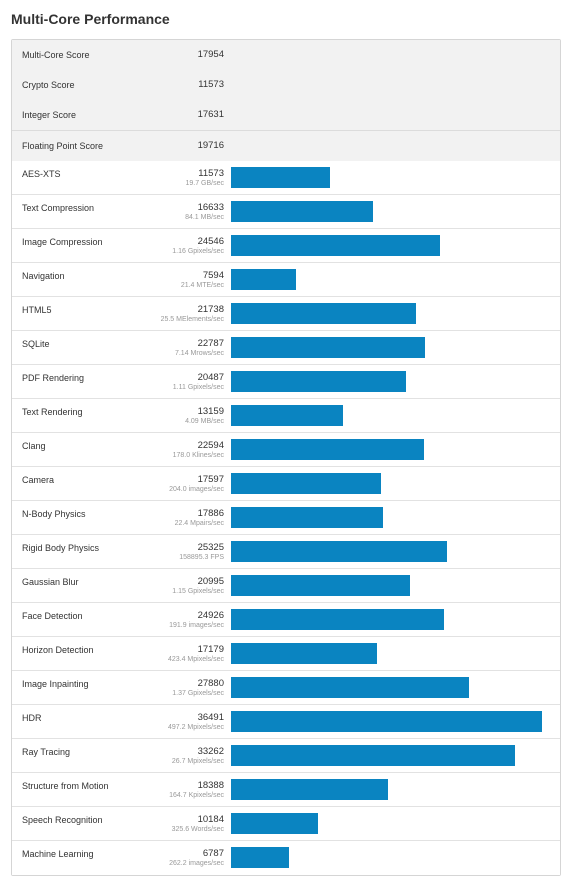  What do you see at coordinates (198, 693) in the screenshot?
I see `benchmark-throughput: 1.37 Gpixels/sec` at bounding box center [198, 693].